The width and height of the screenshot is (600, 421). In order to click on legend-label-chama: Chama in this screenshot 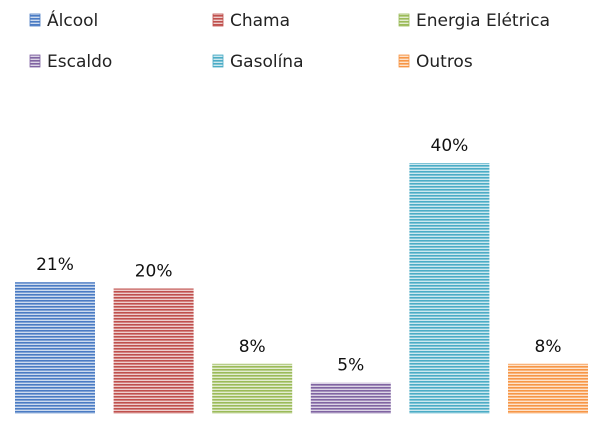, I will do `click(260, 21)`.